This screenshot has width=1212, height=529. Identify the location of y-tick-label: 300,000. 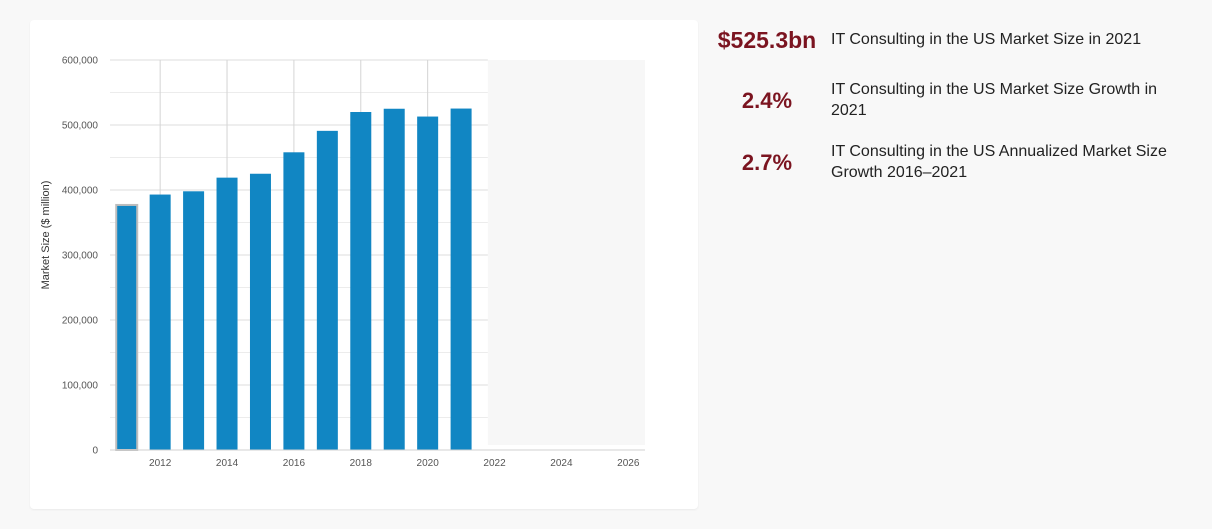
(80, 256).